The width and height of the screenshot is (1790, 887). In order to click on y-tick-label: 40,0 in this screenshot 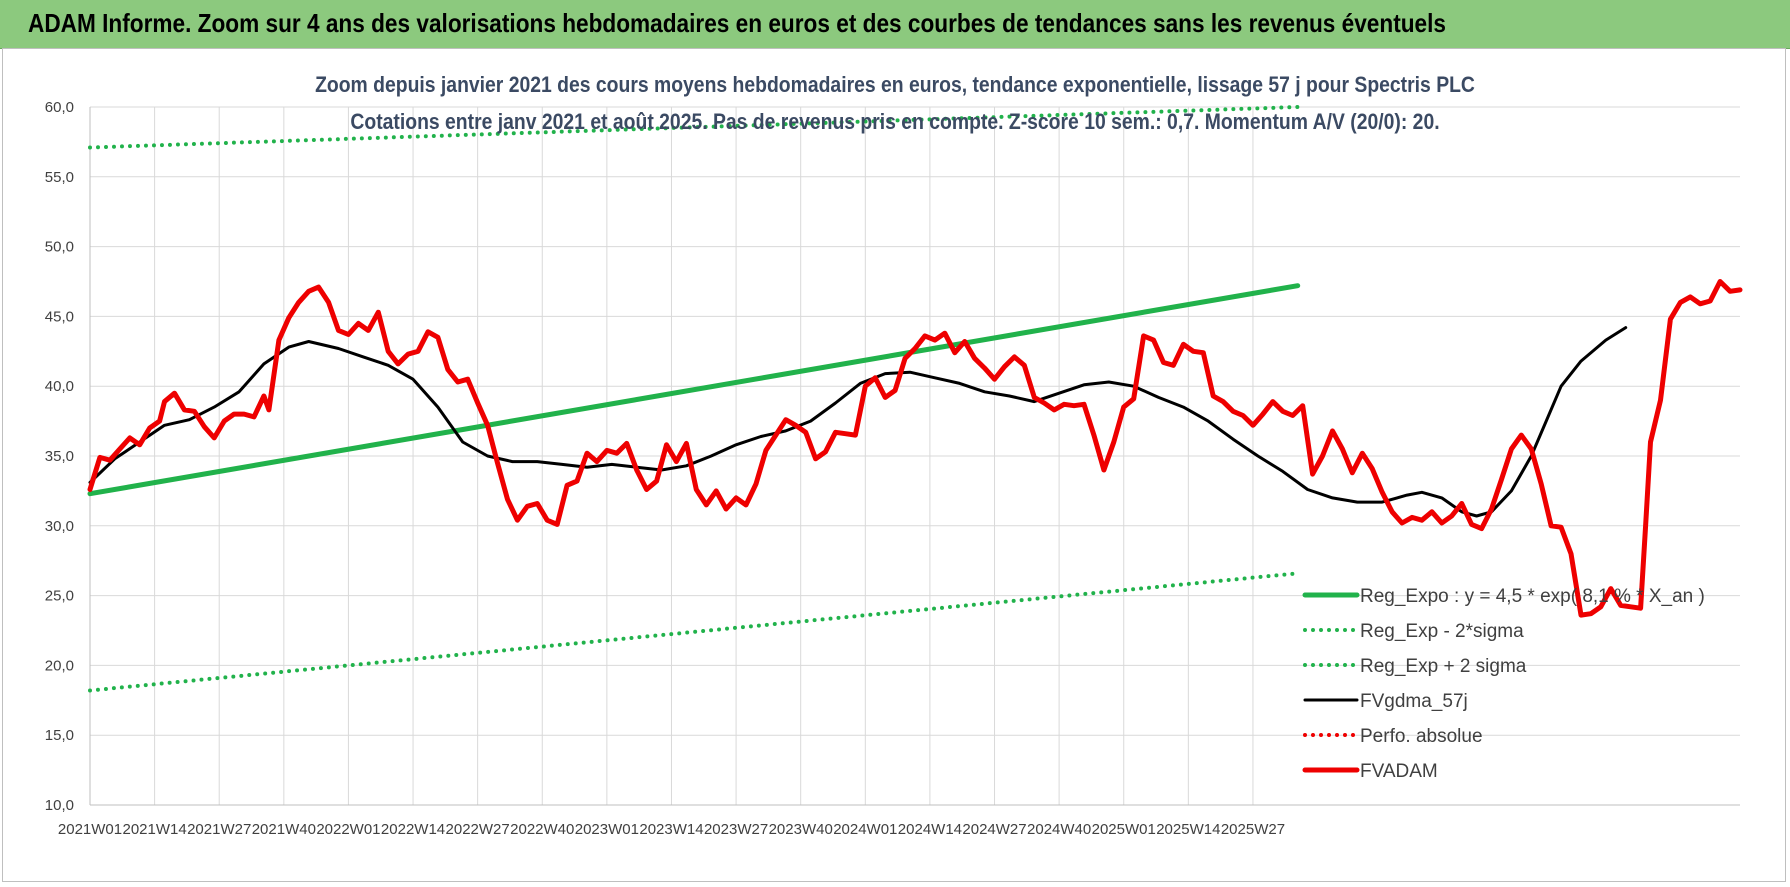, I will do `click(59, 386)`.